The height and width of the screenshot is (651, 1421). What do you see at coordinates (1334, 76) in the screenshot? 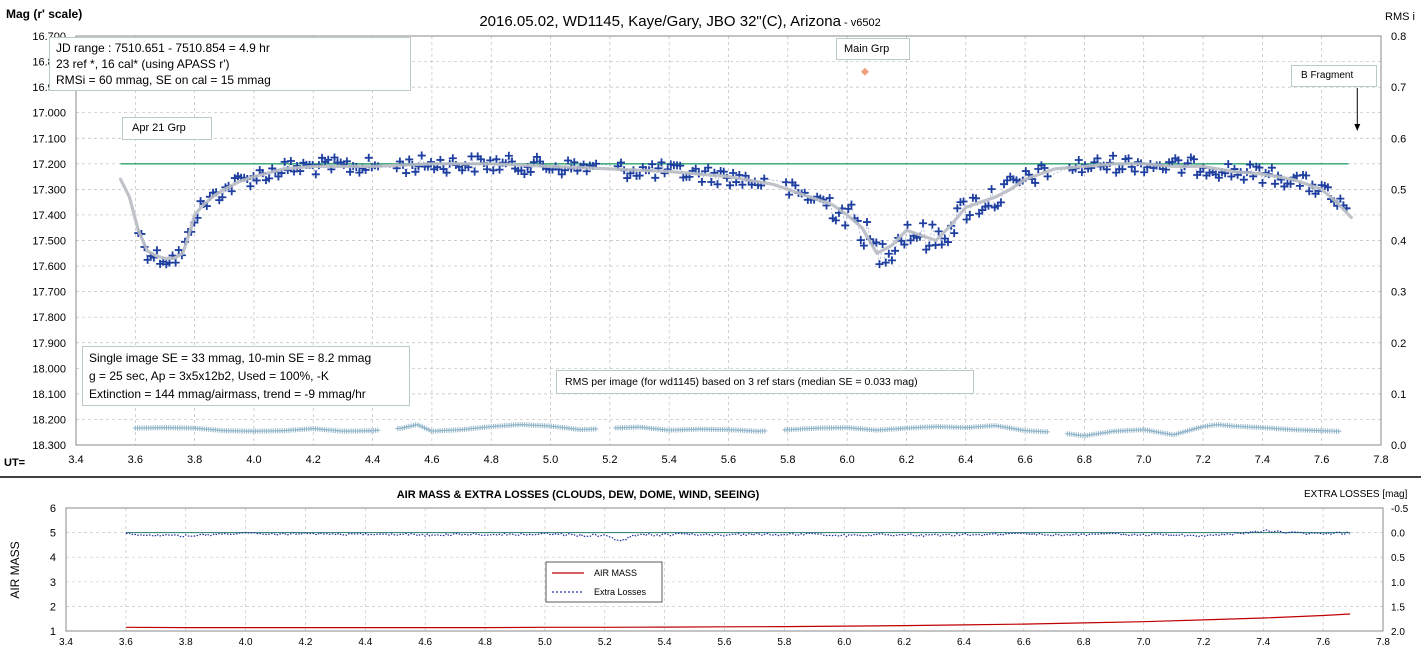
I see `b-fragment-label: B Fragment` at bounding box center [1334, 76].